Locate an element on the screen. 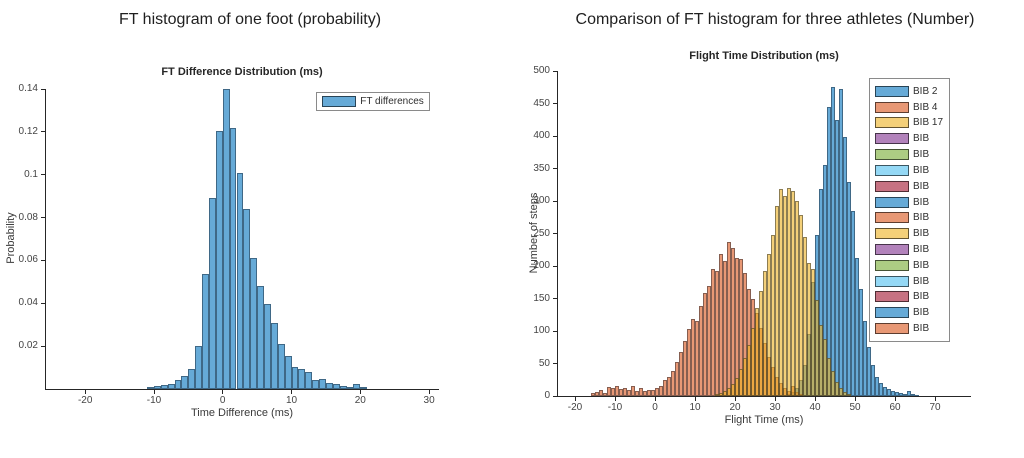 The image size is (1024, 458). chart-title-left: FT Difference Distribution (ms) is located at coordinates (242, 72).